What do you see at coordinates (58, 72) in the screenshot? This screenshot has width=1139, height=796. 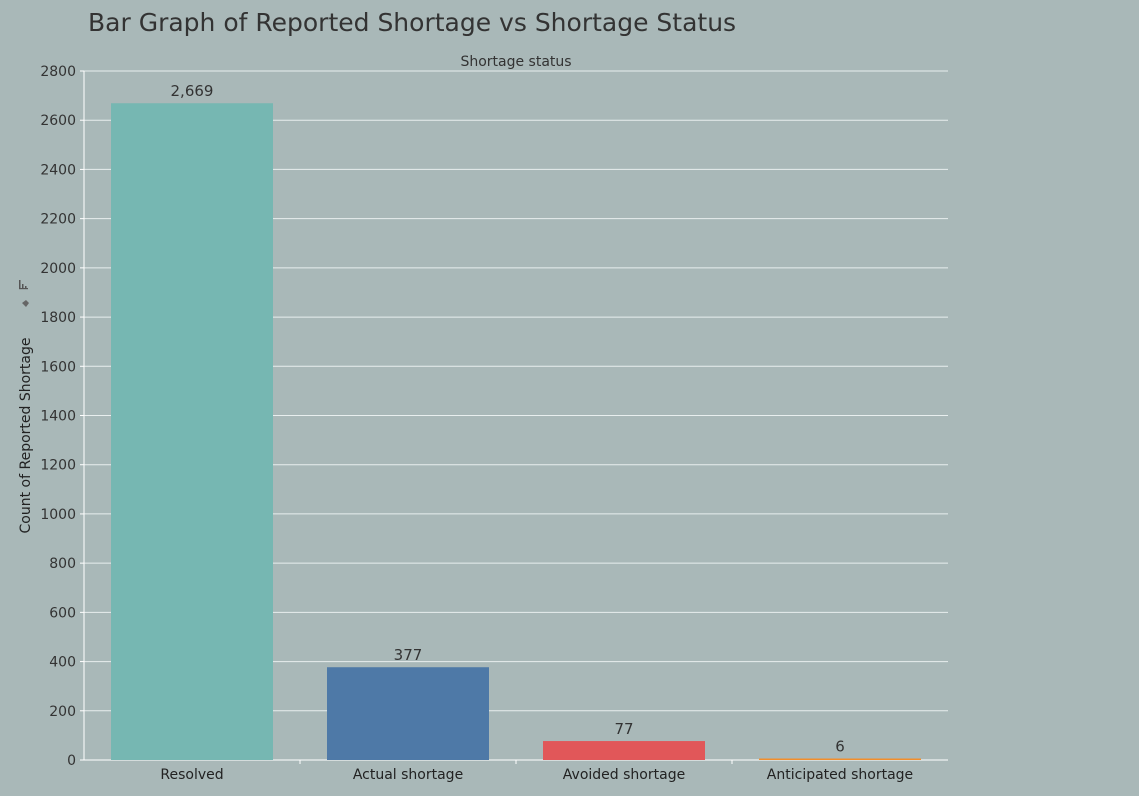 I see `y-tick-label: 2800` at bounding box center [58, 72].